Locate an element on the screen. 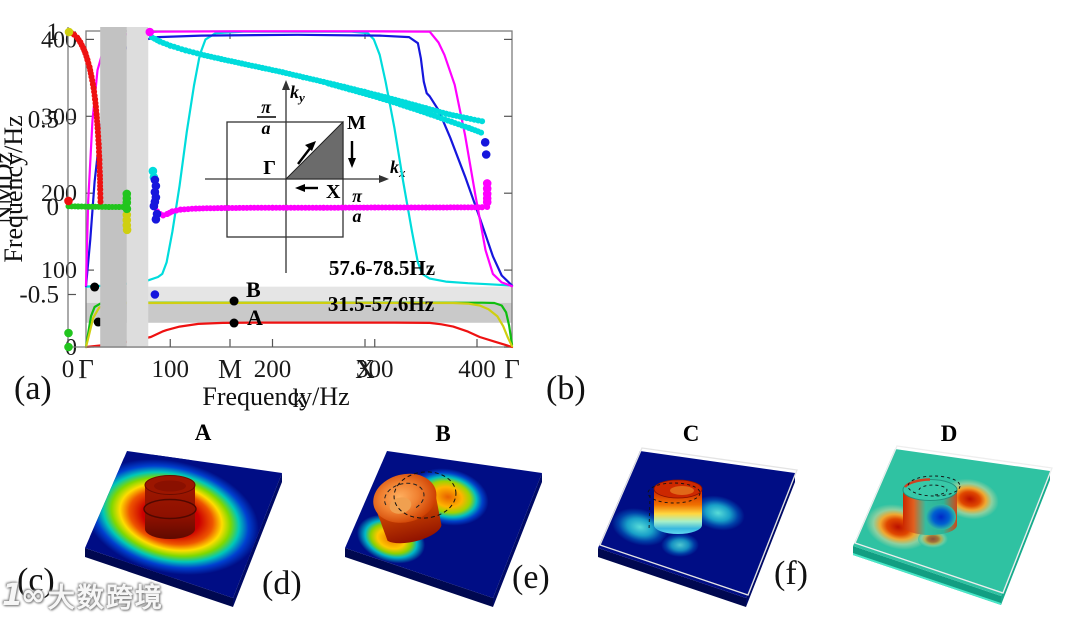 Image resolution: width=1080 pixels, height=618 pixels. a-top: a is located at coordinates (266, 128).